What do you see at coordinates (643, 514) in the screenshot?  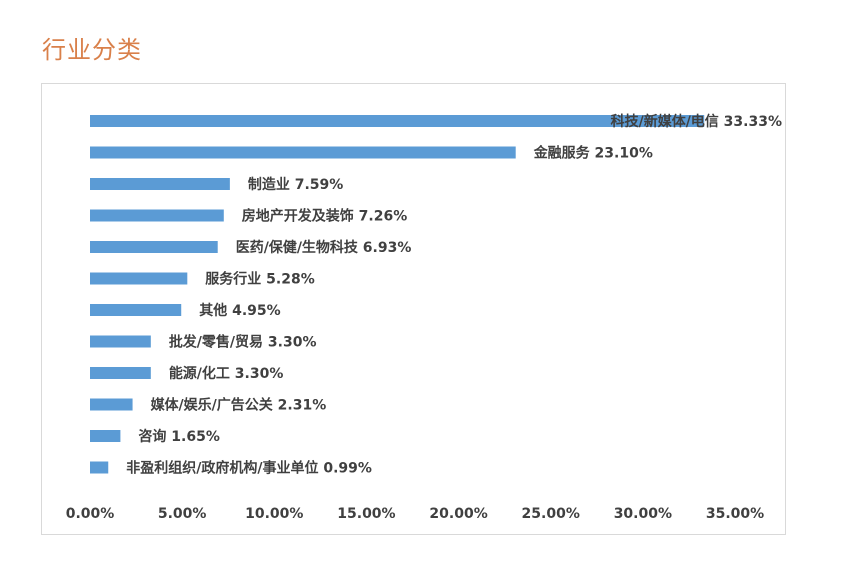 I see `x-tick-label-6: 30.00%` at bounding box center [643, 514].